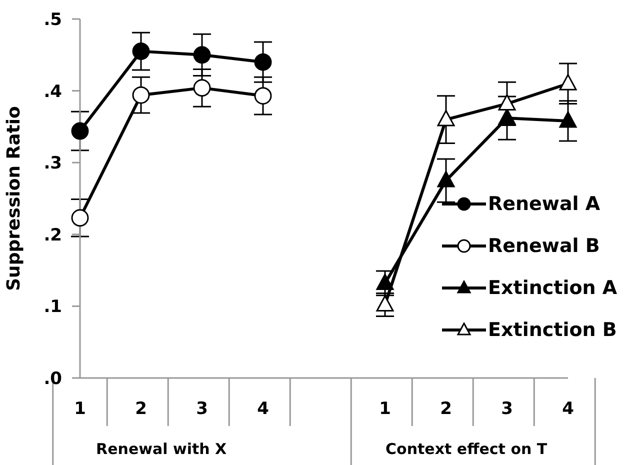  I want to click on legend-label: Extinction A, so click(553, 288).